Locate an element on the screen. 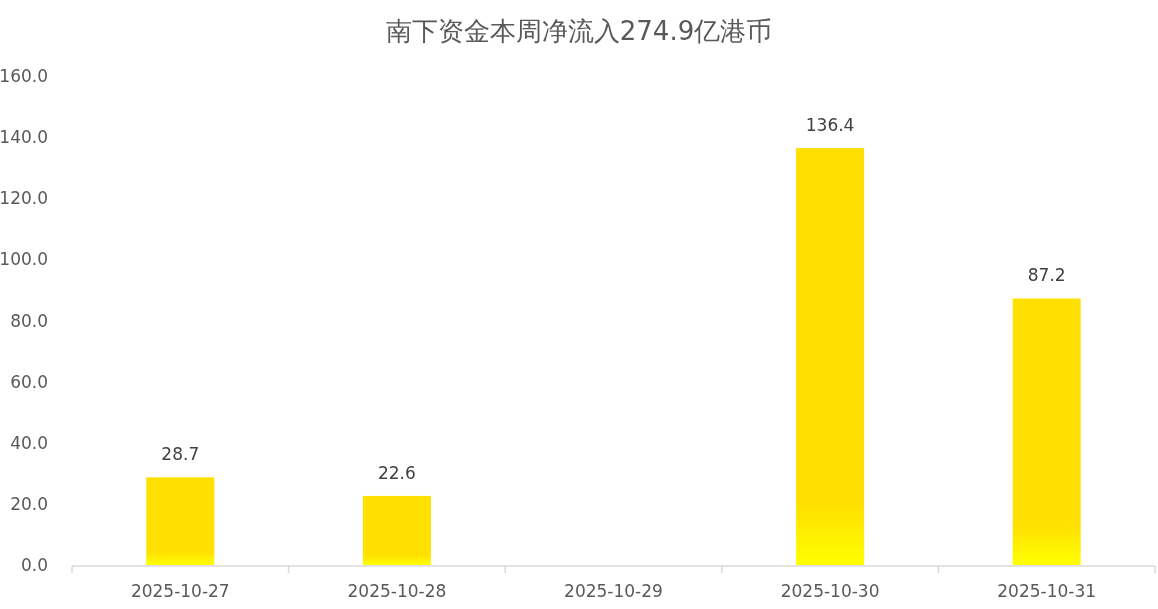 The width and height of the screenshot is (1158, 609). data-label: 87.2 is located at coordinates (1046, 275).